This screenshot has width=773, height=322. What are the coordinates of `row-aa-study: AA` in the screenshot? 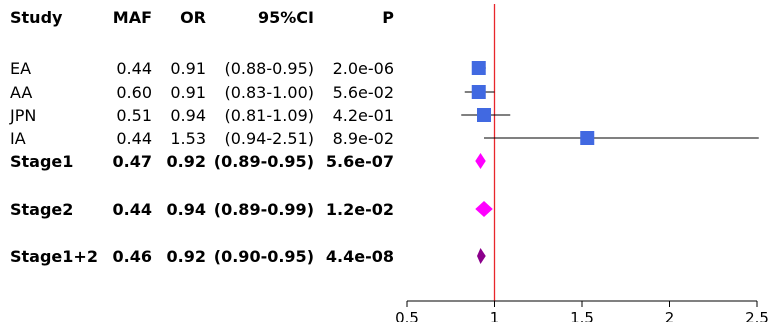 It's located at (21, 92).